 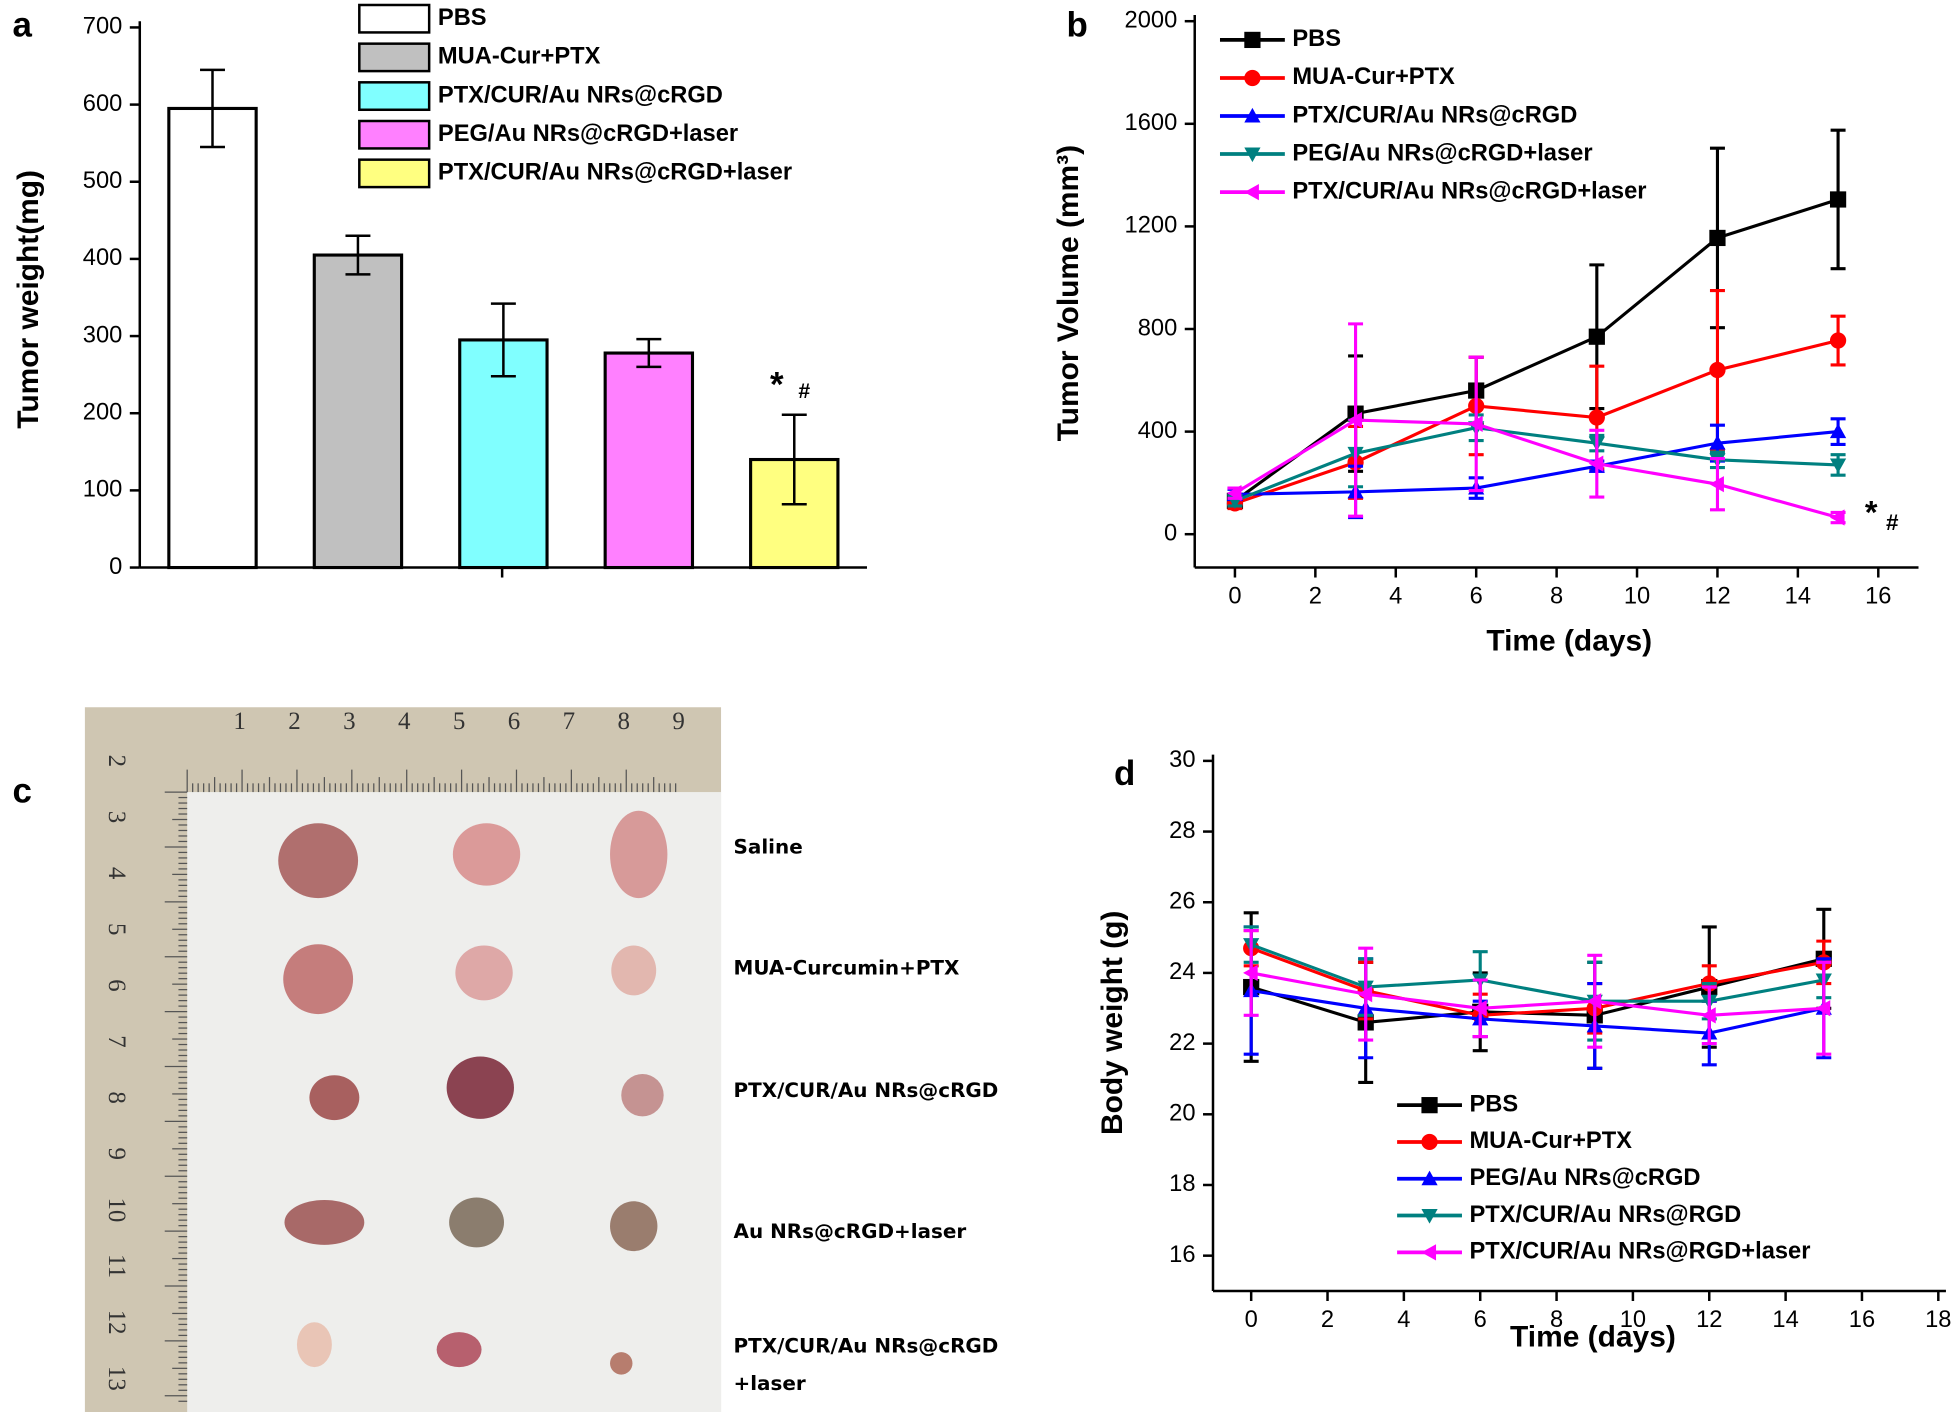 I want to click on ruler-number: 12, so click(x=116, y=1322).